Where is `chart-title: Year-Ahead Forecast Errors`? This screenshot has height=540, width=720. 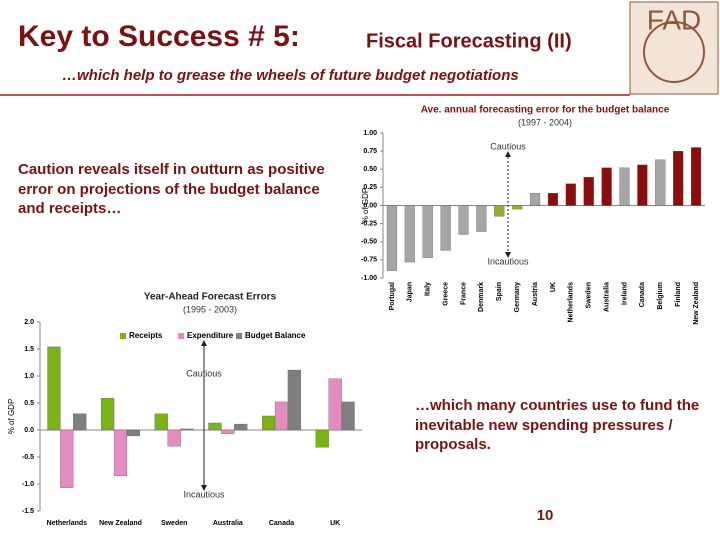
chart-title: Year-Ahead Forecast Errors is located at coordinates (210, 297).